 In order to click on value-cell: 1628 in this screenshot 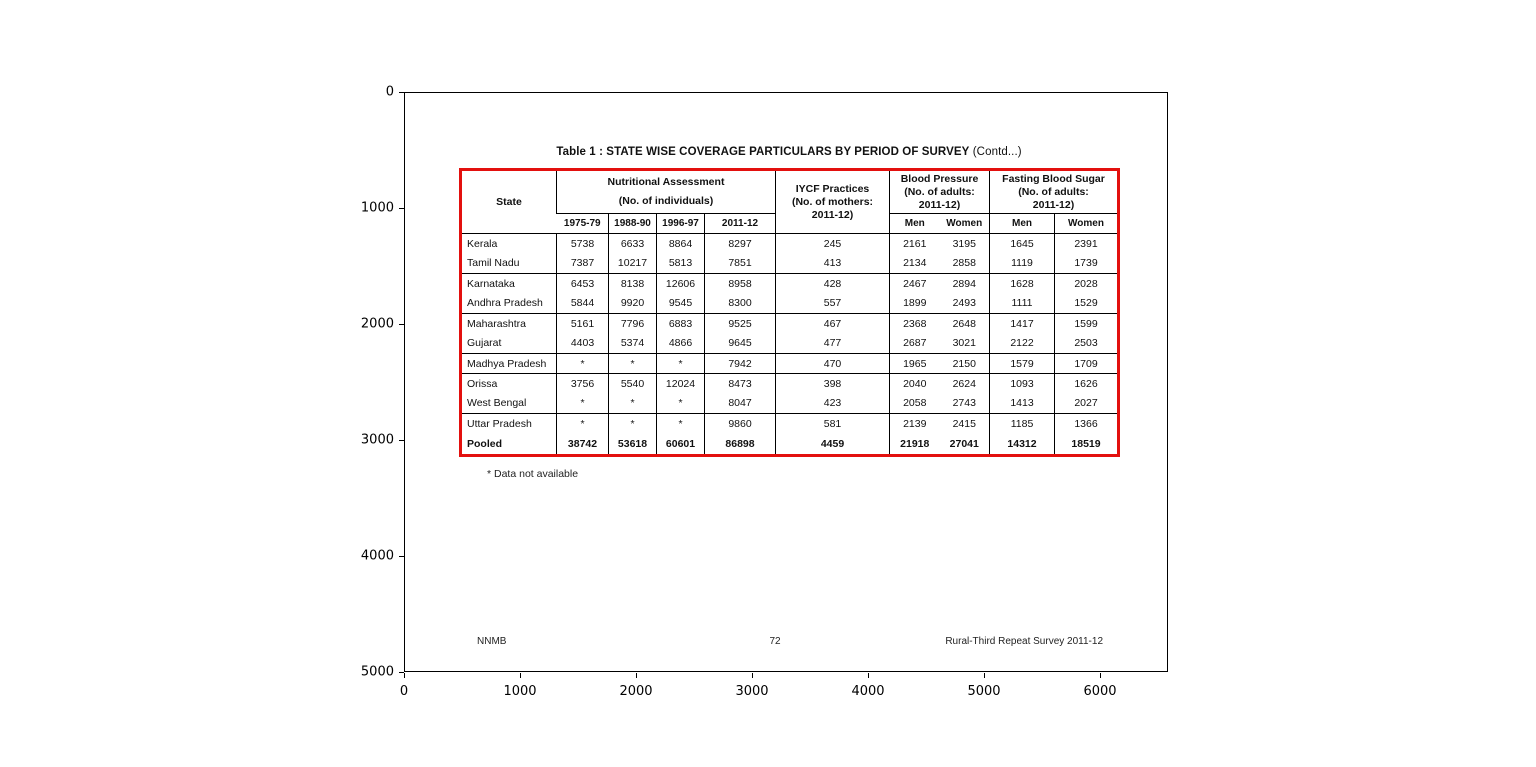, I will do `click(1022, 283)`.